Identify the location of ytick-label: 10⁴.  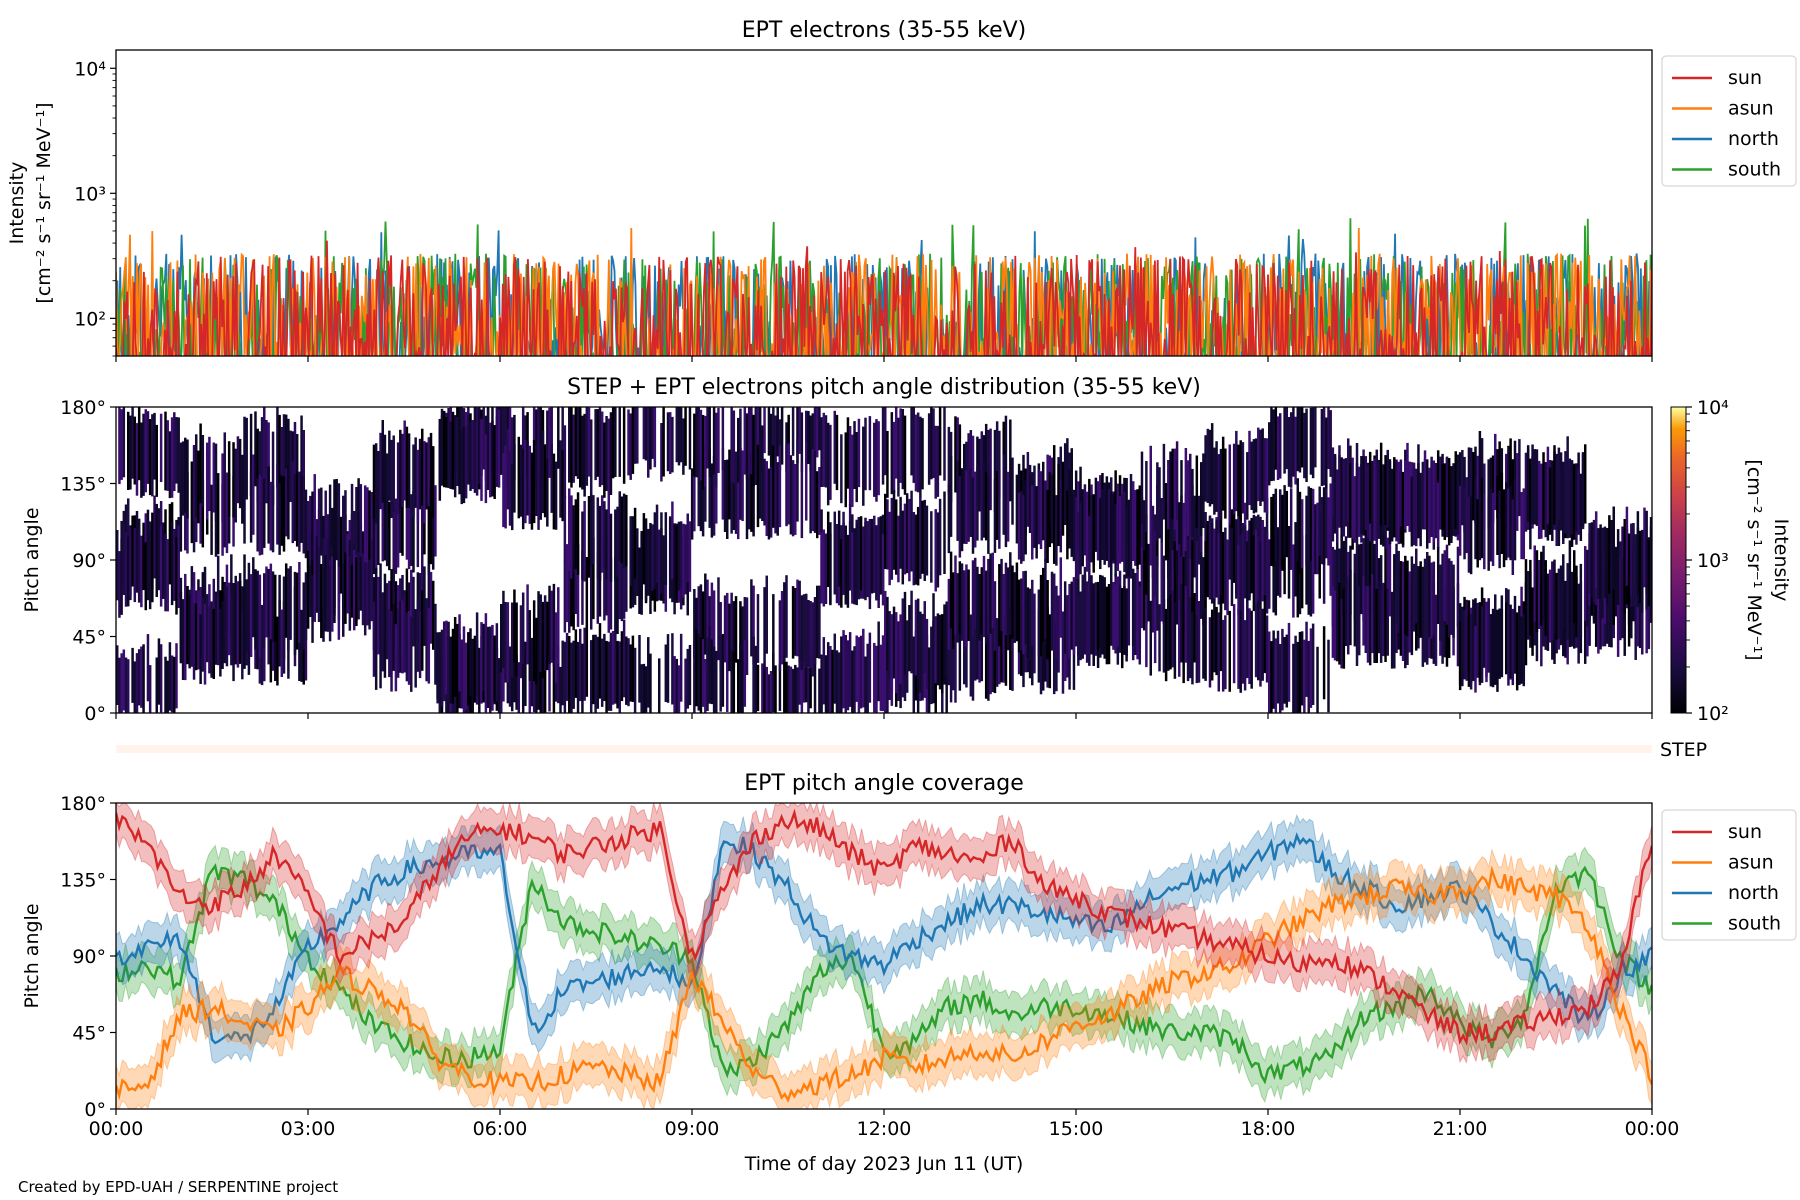
(90, 69).